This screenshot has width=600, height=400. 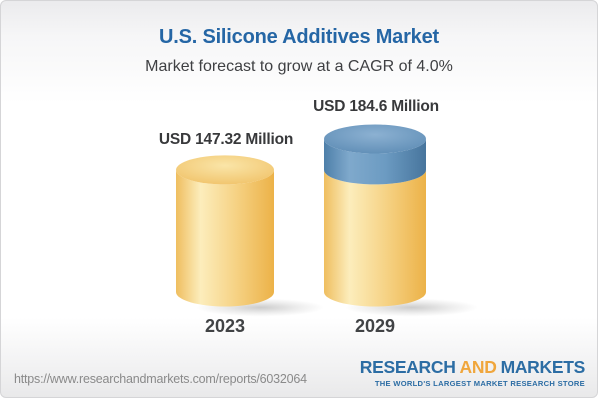 I want to click on logo-word-markets: MARKETS, so click(x=543, y=367).